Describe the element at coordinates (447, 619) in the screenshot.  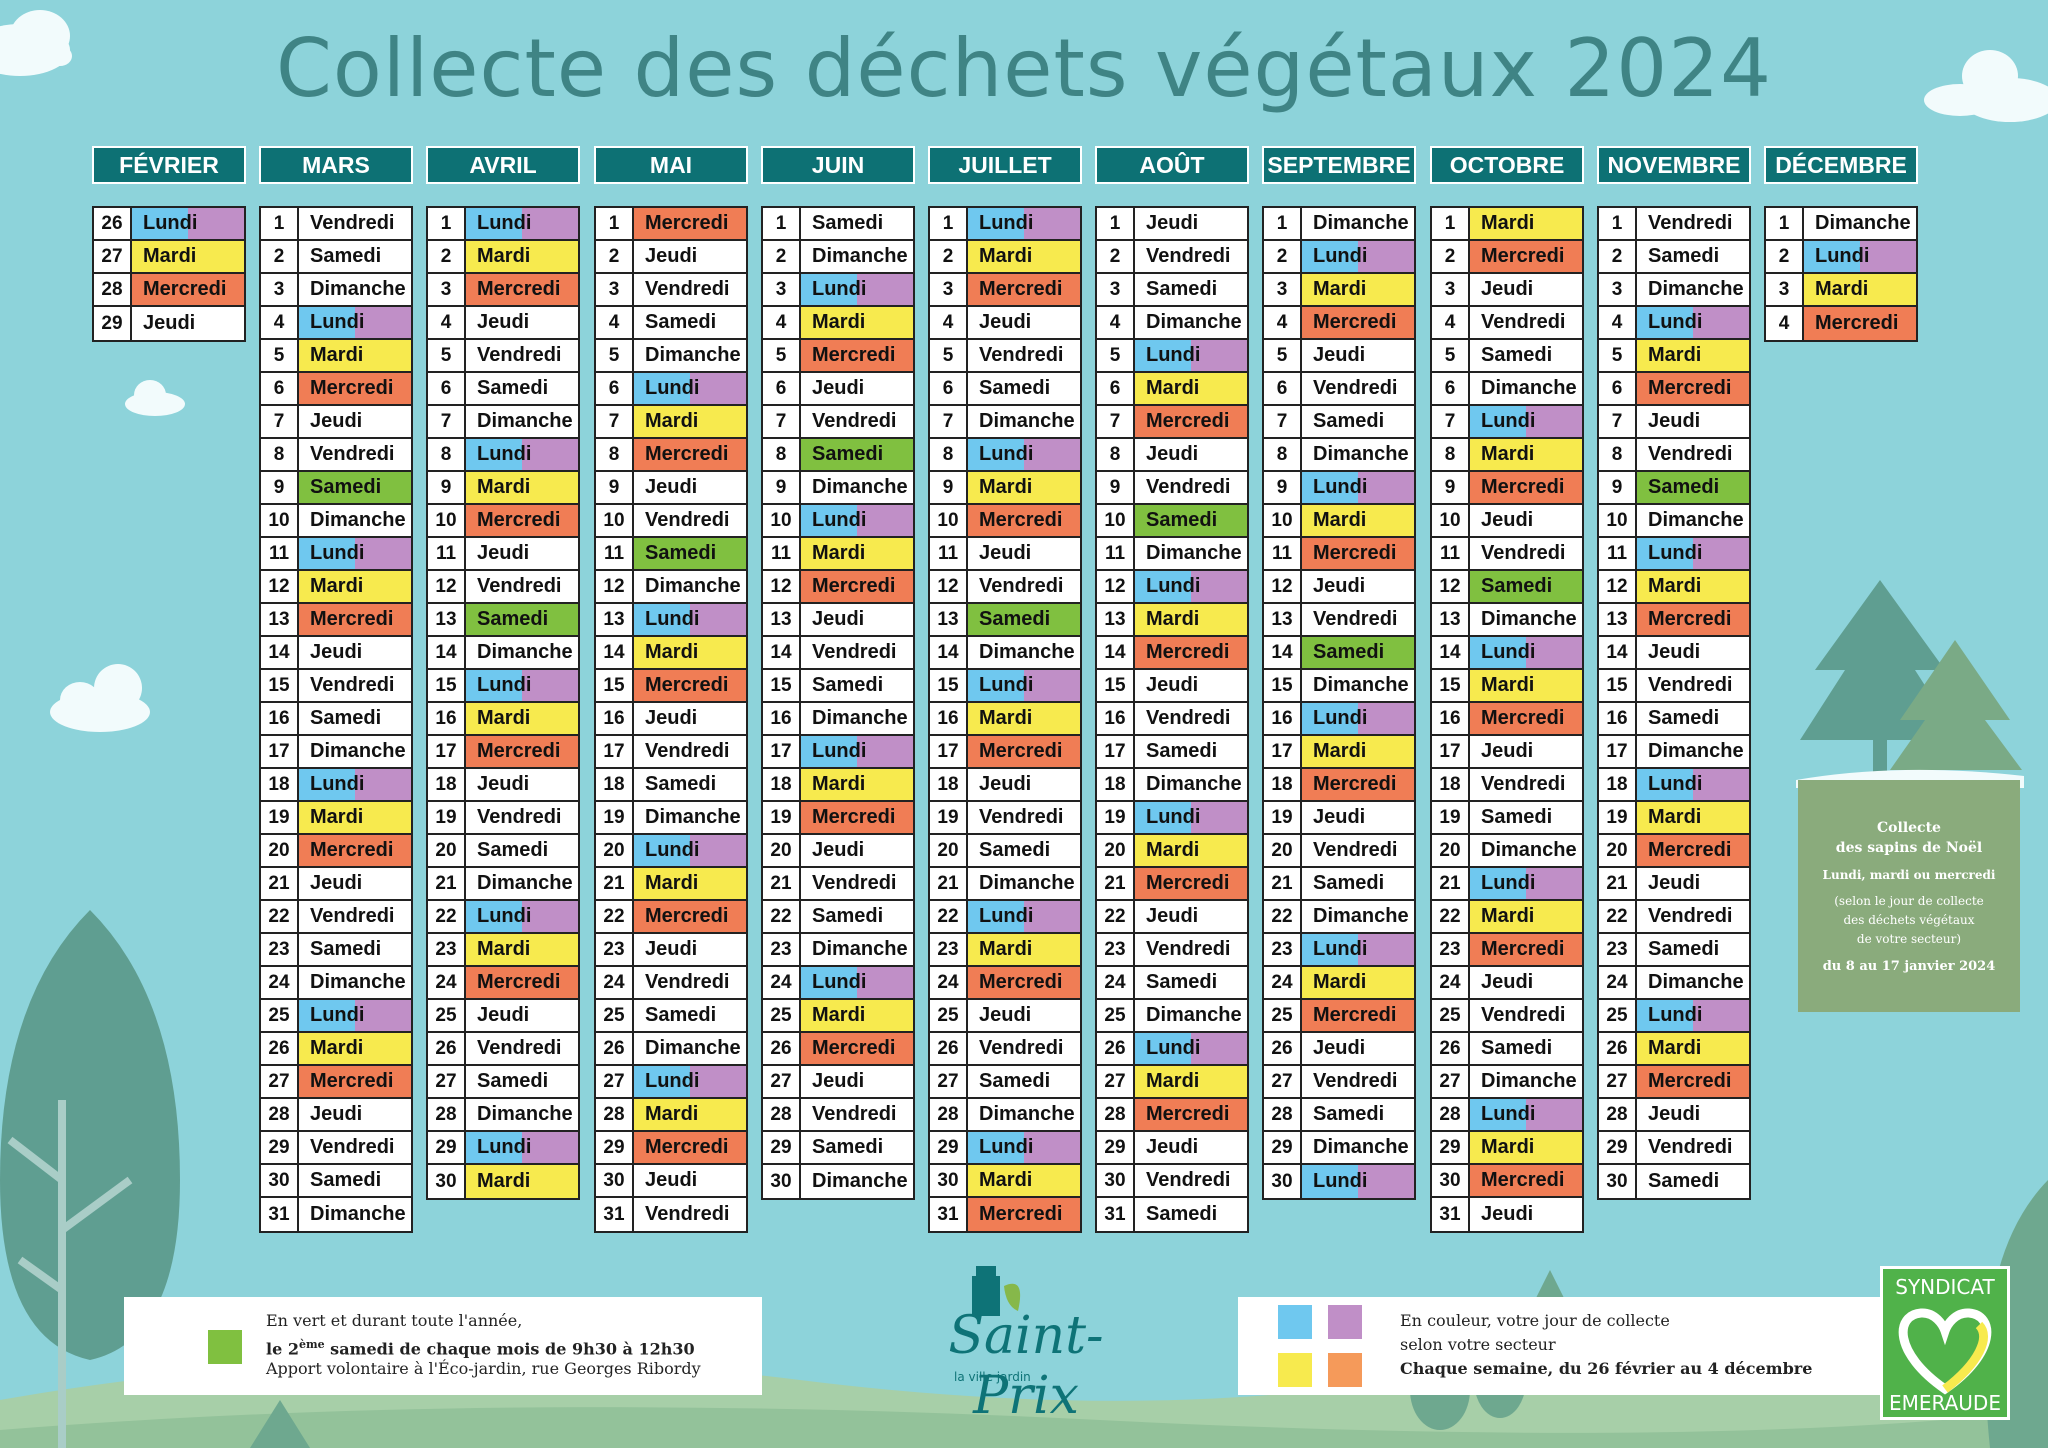
I see `day-number: 13` at that location.